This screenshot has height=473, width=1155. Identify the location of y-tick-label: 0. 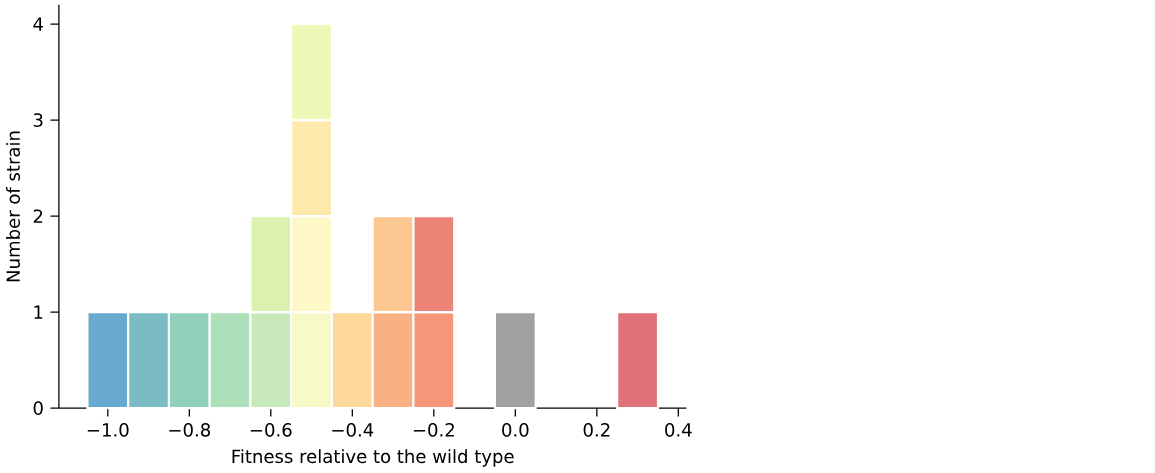
(38, 408).